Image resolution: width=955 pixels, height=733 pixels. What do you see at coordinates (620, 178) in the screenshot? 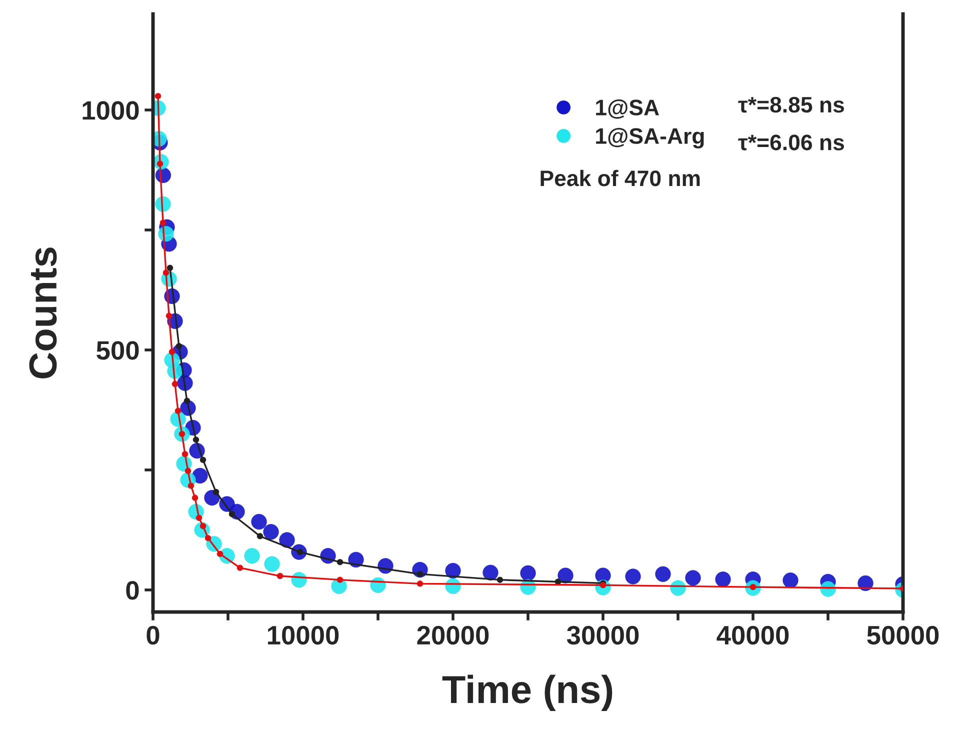
I see `annotation: Peak of 470 nm` at bounding box center [620, 178].